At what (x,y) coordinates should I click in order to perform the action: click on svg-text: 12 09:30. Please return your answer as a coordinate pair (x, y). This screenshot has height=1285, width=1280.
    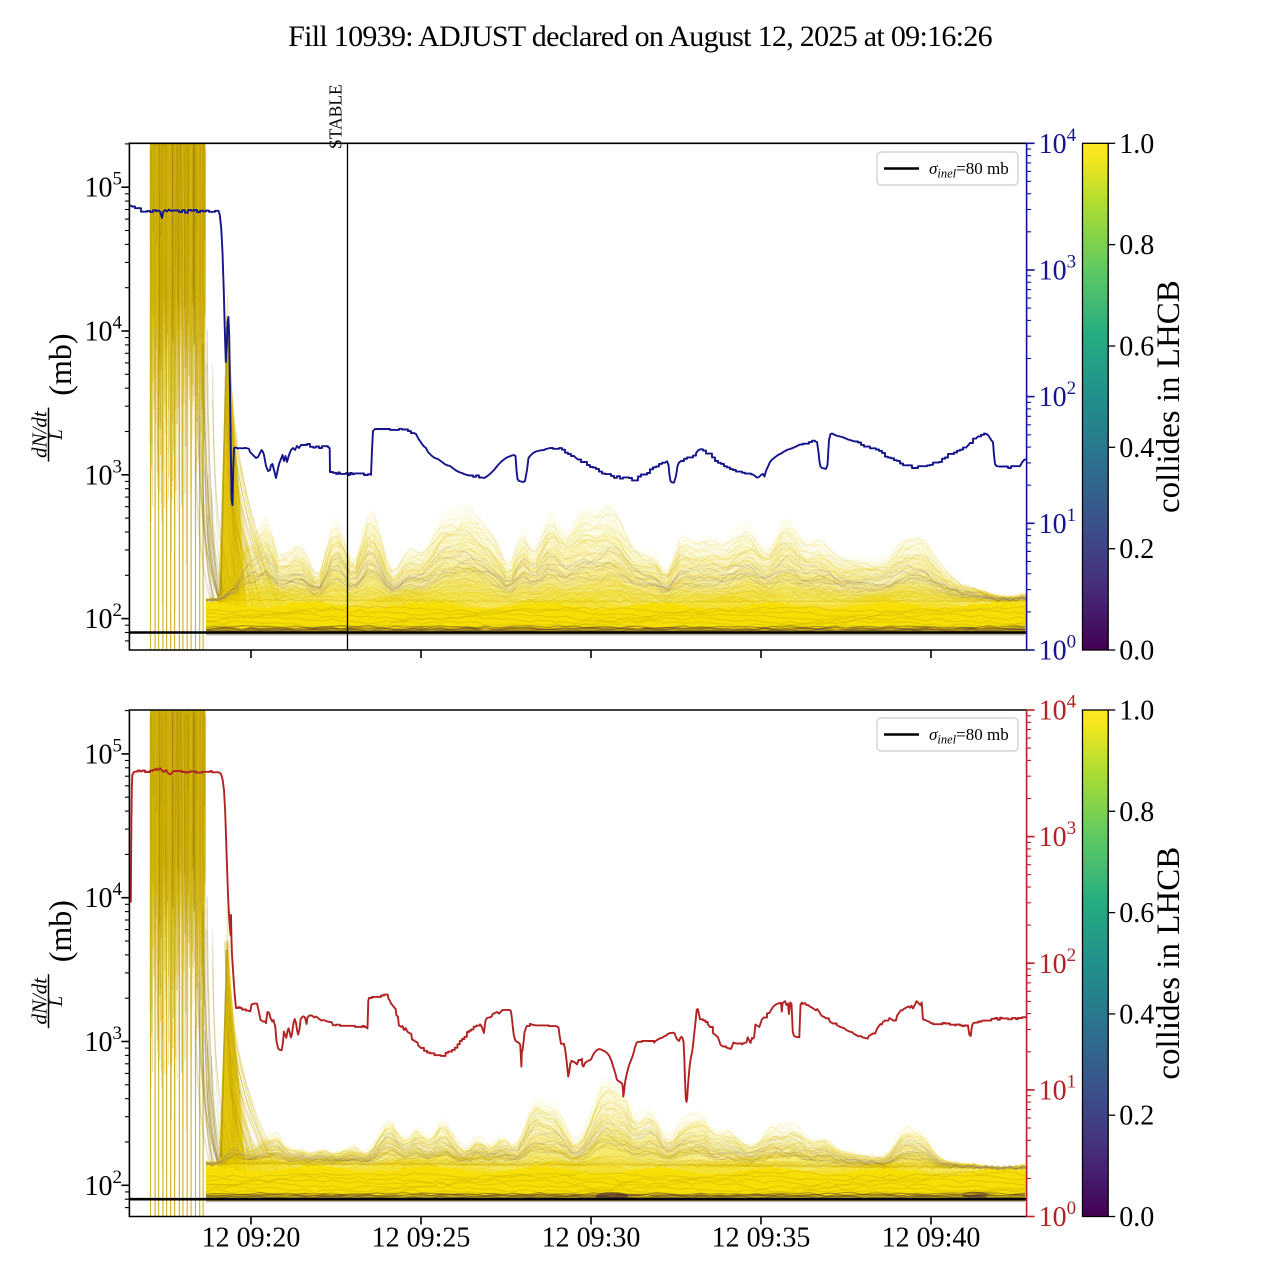
    Looking at the image, I should click on (591, 1238).